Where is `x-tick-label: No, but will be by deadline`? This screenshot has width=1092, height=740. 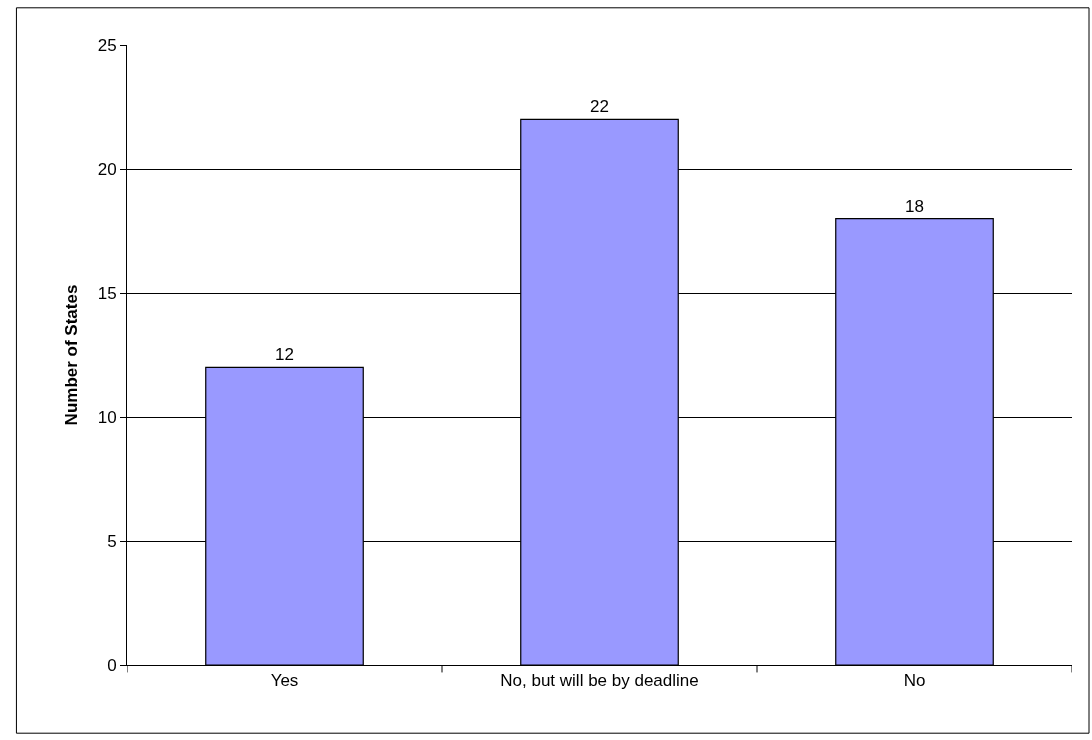 x-tick-label: No, but will be by deadline is located at coordinates (599, 681).